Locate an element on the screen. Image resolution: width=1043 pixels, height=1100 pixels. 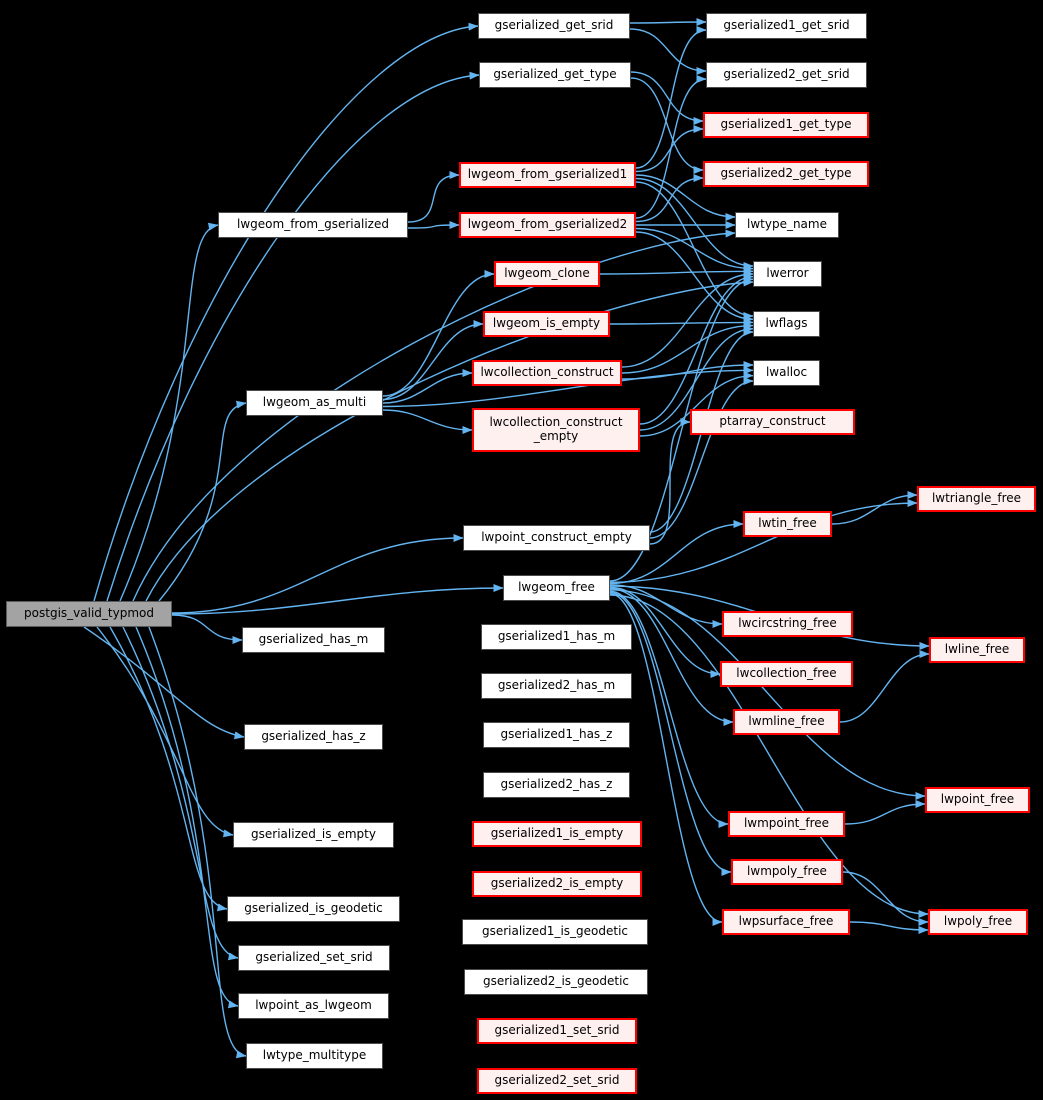
graph-node-lwcircstring_free: lwcircstring_free is located at coordinates (787, 624).